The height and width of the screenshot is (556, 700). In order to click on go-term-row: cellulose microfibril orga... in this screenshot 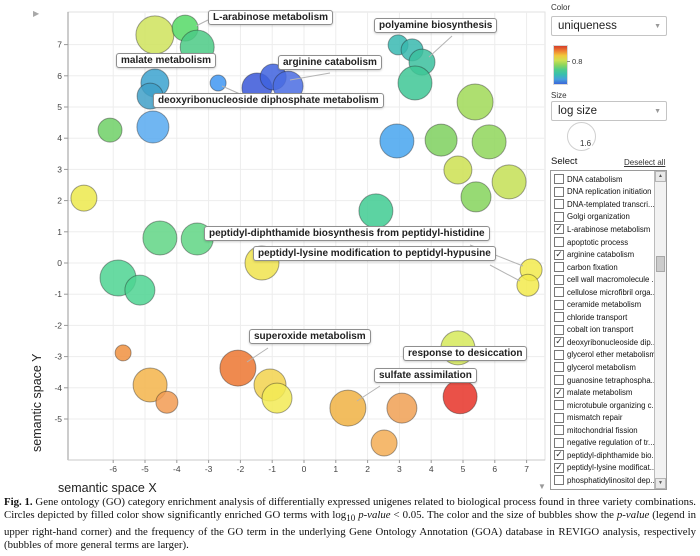, I will do `click(602, 292)`.